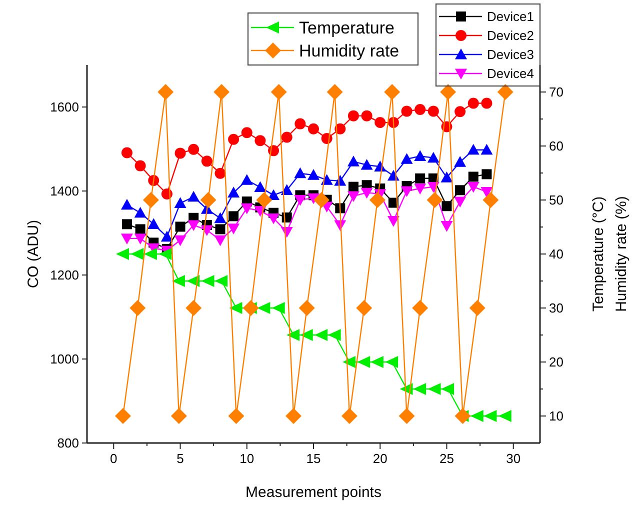 The image size is (635, 506). I want to click on y-tick-label: 1000, so click(64, 359).